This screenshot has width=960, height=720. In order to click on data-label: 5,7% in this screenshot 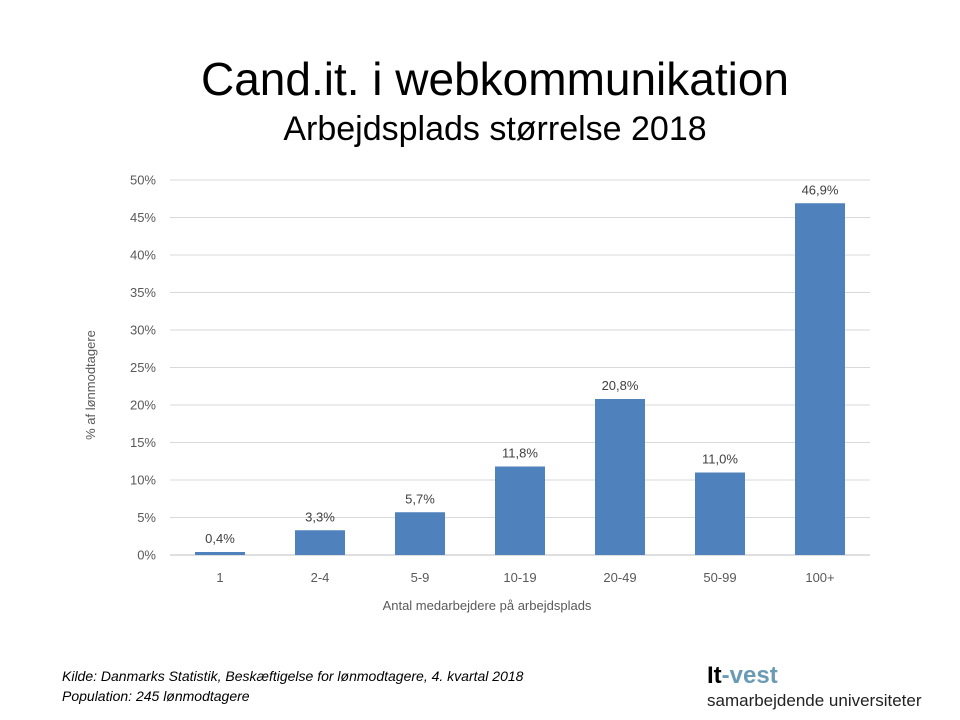, I will do `click(420, 498)`.